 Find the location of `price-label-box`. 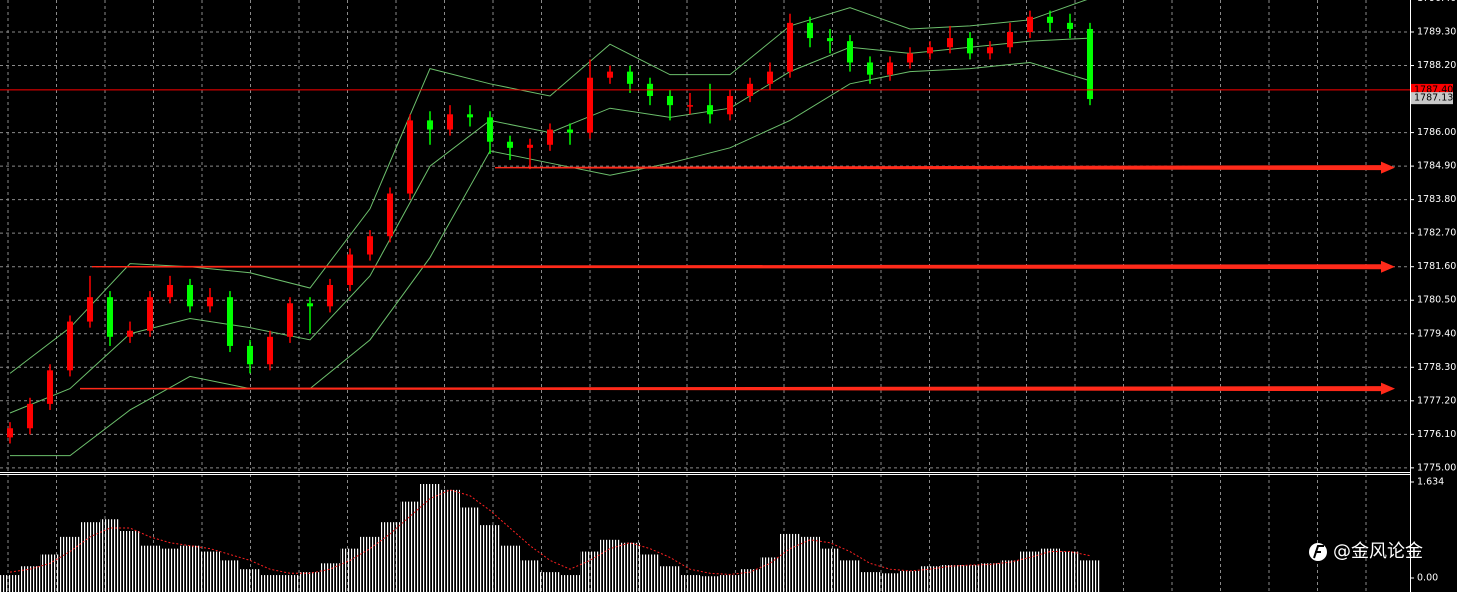

price-label-box is located at coordinates (1432, 98).